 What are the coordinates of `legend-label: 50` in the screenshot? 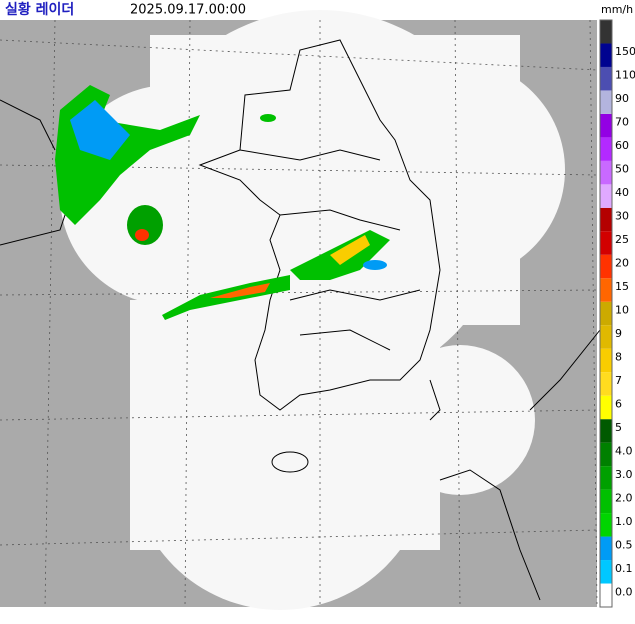 It's located at (622, 169).